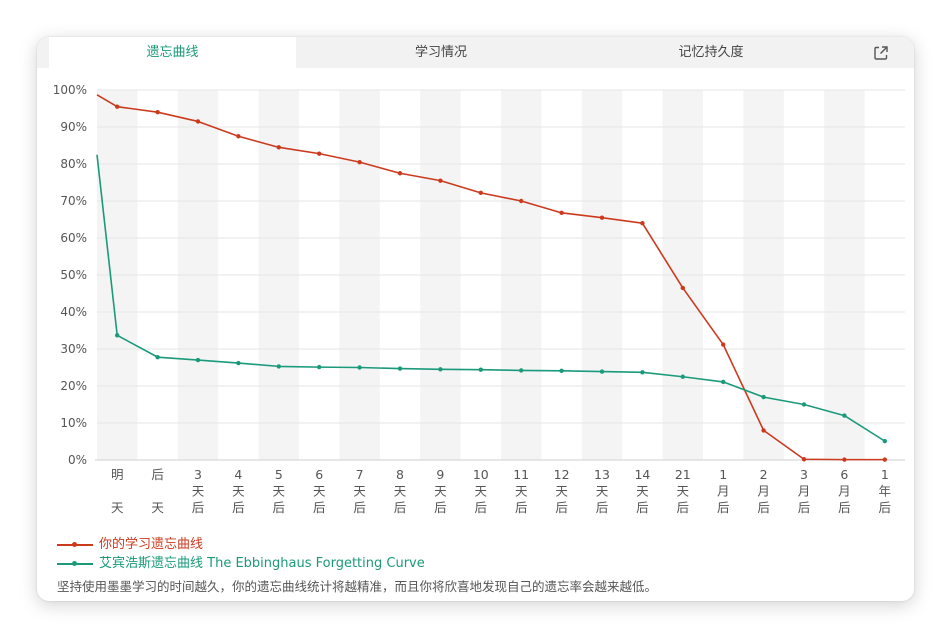 The height and width of the screenshot is (638, 950). Describe the element at coordinates (279, 491) in the screenshot. I see `x-tick-label: 5 天后` at that location.